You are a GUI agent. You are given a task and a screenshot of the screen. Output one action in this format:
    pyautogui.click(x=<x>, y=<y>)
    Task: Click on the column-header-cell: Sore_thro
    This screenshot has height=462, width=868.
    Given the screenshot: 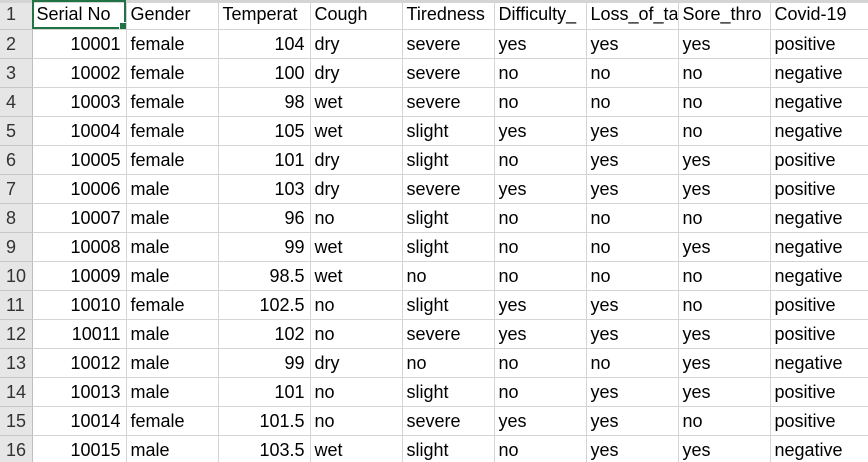 What is the action you would take?
    pyautogui.click(x=724, y=15)
    